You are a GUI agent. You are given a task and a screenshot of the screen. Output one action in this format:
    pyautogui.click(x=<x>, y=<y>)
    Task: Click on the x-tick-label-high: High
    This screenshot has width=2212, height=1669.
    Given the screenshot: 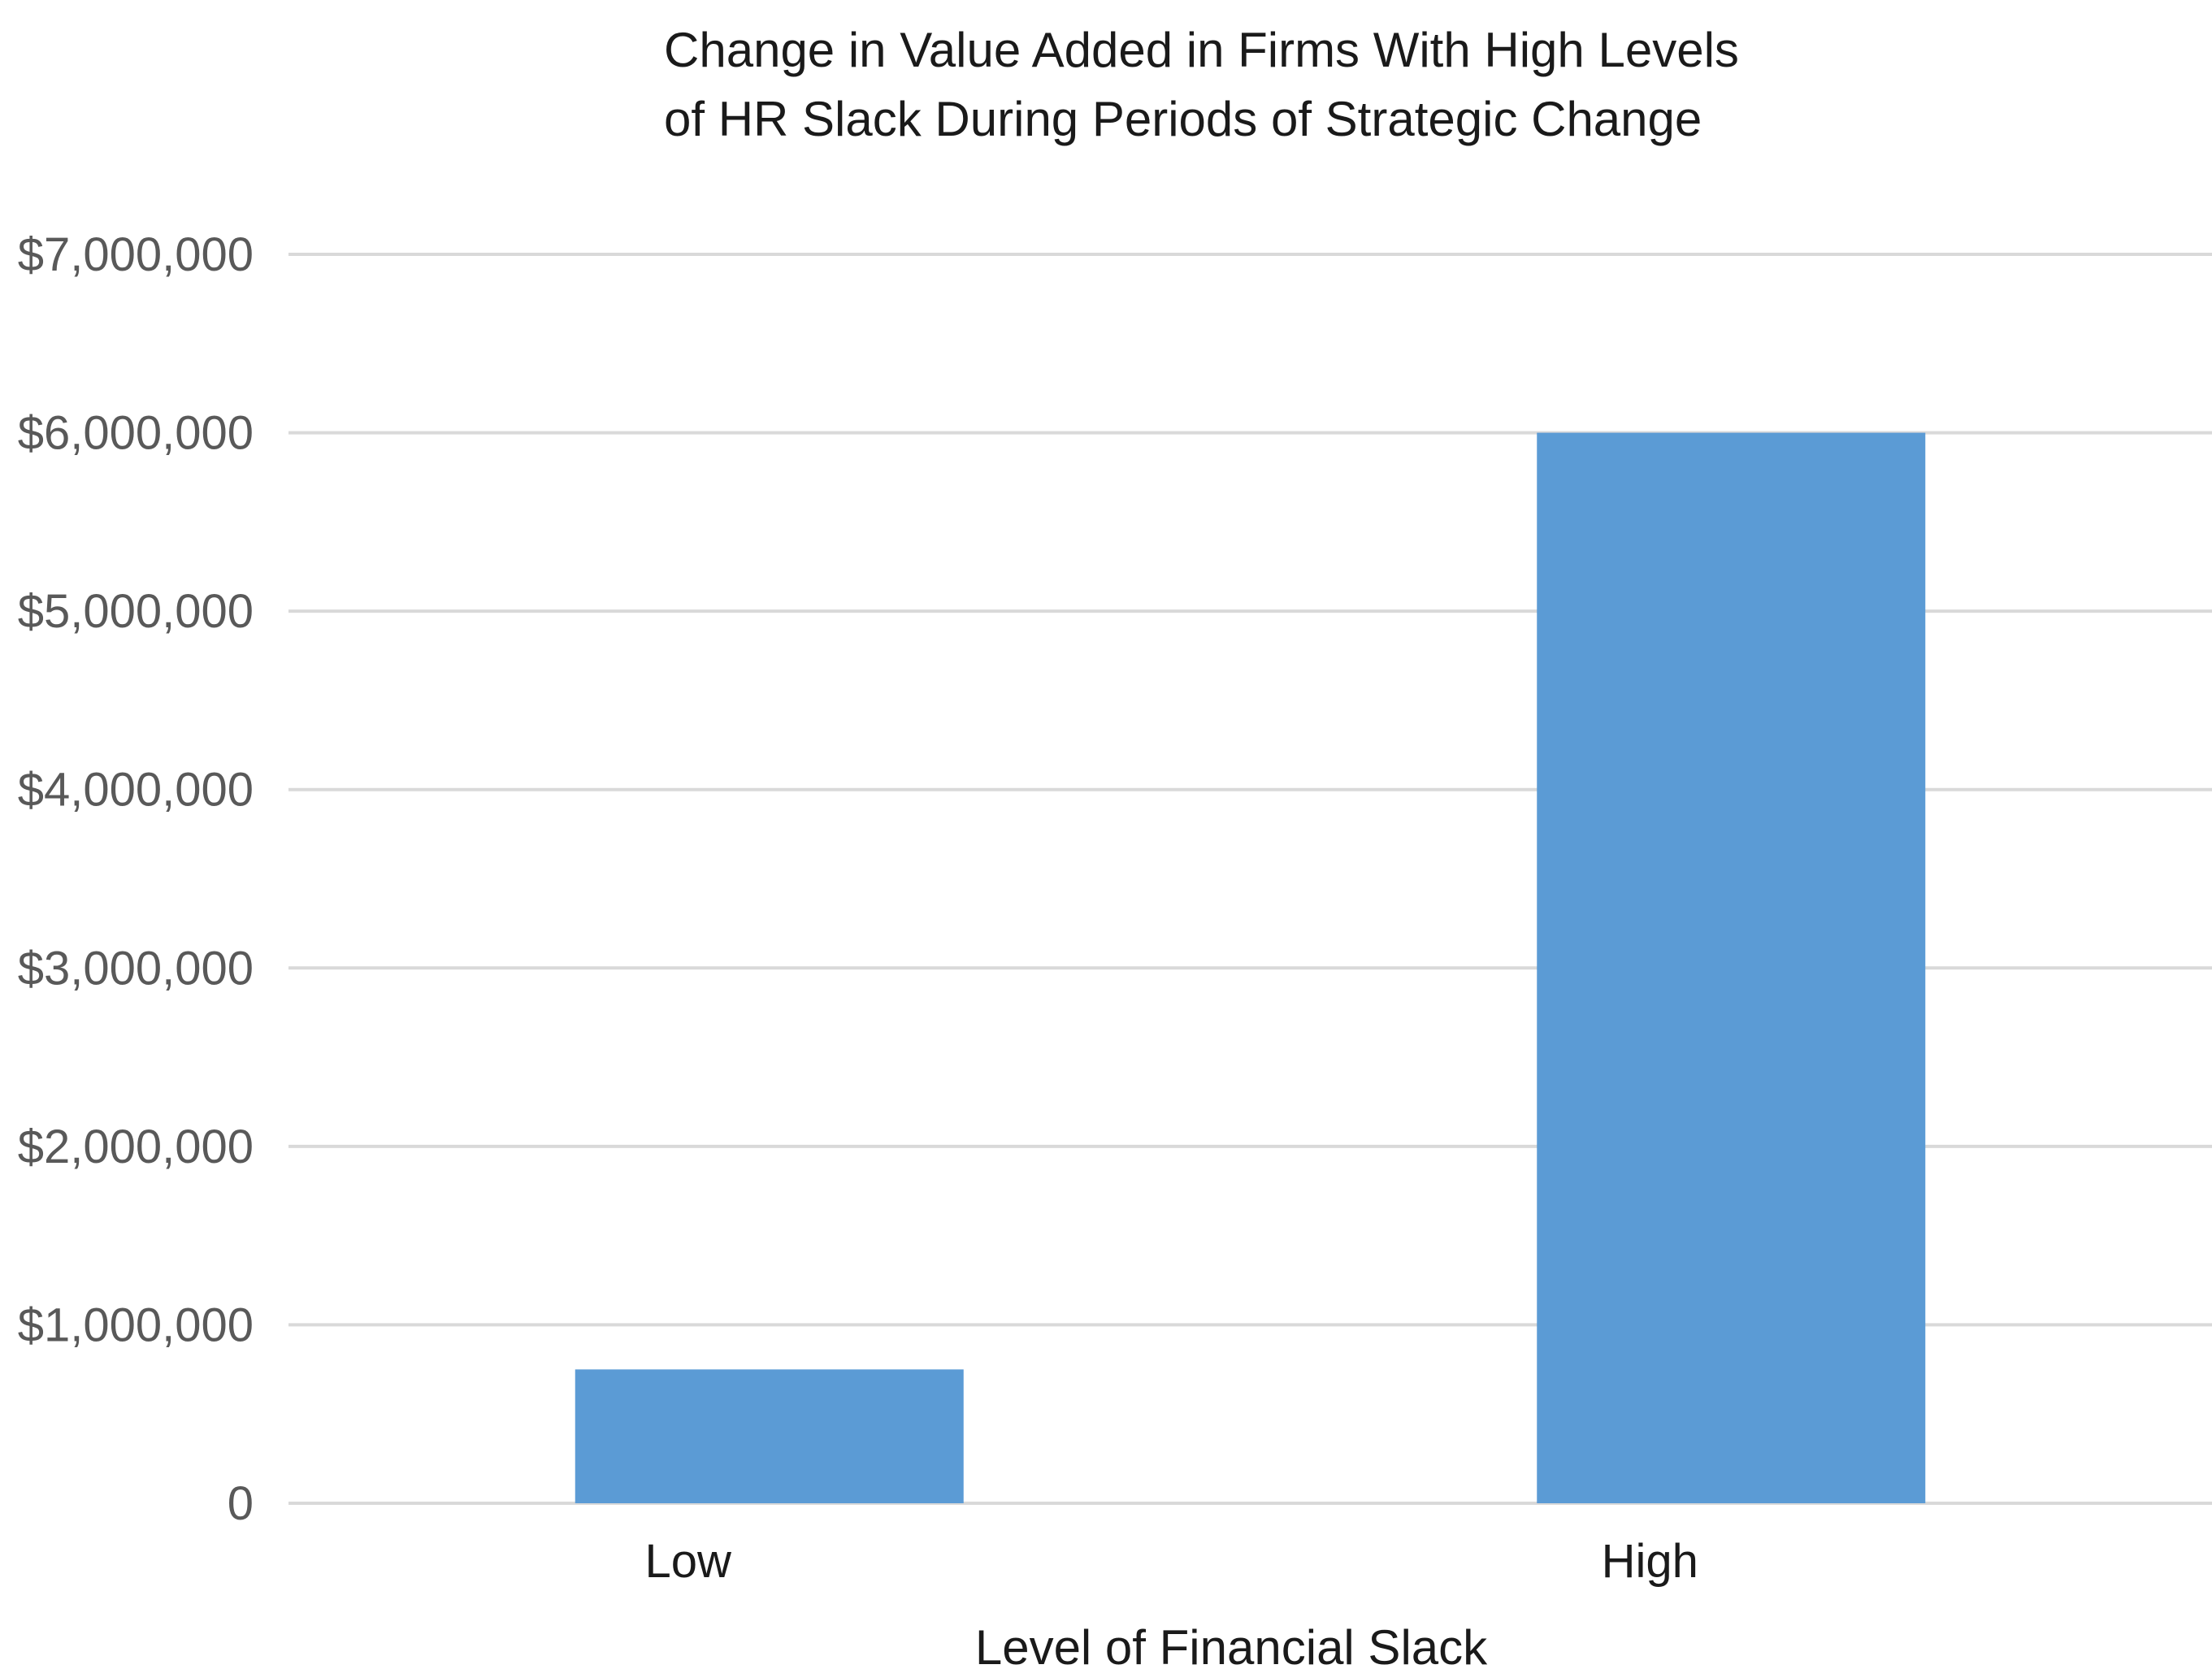 What is the action you would take?
    pyautogui.click(x=1650, y=1562)
    